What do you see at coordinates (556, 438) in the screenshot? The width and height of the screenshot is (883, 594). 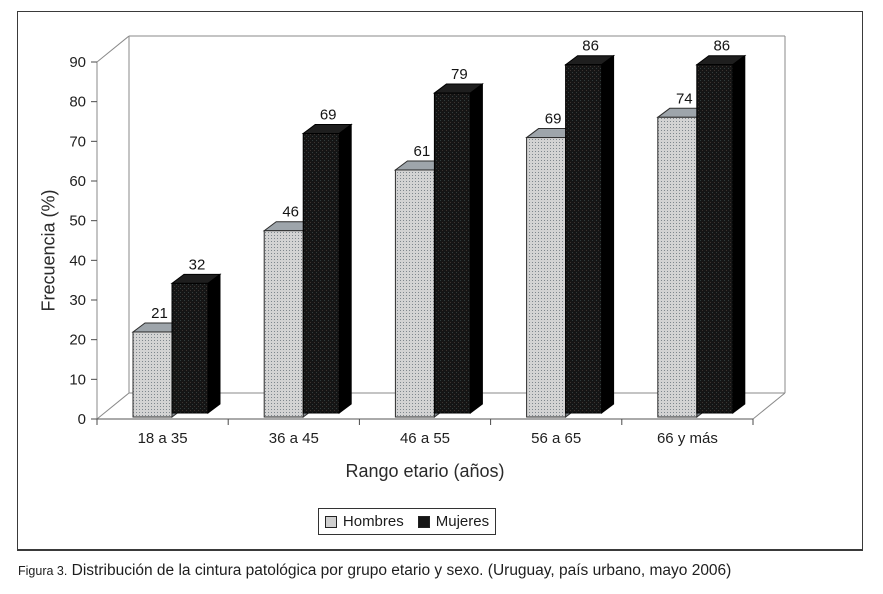 I see `x-category-label: 56 a 65` at bounding box center [556, 438].